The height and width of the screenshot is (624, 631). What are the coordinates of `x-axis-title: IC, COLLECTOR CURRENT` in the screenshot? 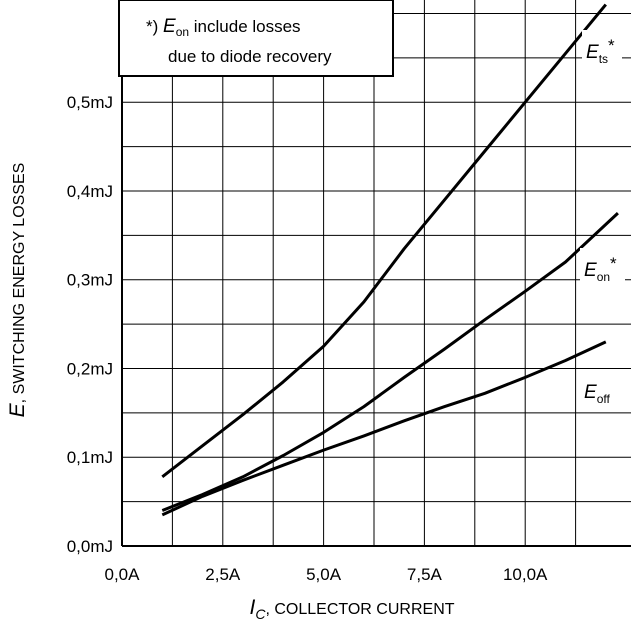 It's located at (351, 609).